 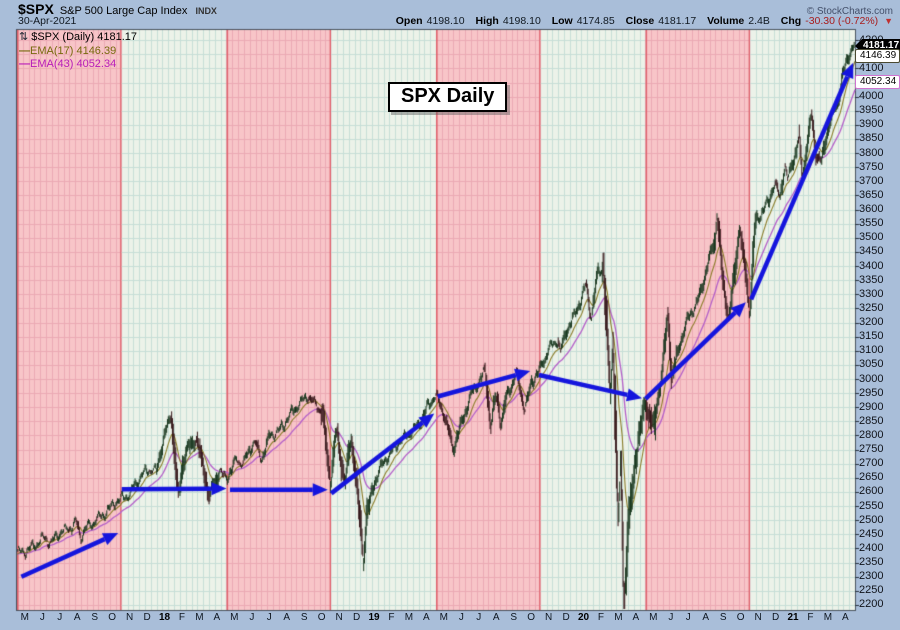 I want to click on y-axis-label: 3150, so click(x=871, y=336).